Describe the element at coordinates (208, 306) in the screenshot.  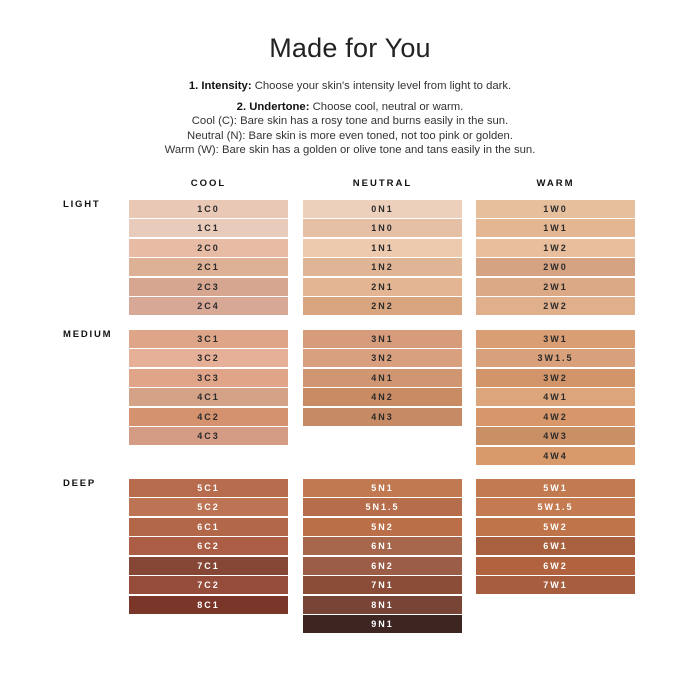
I see `shade-swatch-2c4: 2C4` at that location.